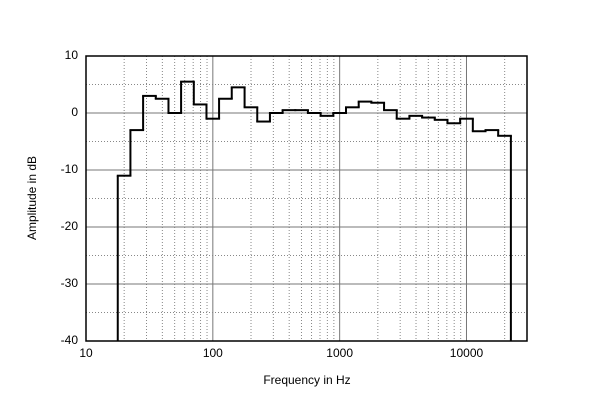 Image resolution: width=600 pixels, height=407 pixels. Describe the element at coordinates (467, 353) in the screenshot. I see `x-tick-label: 10000` at that location.